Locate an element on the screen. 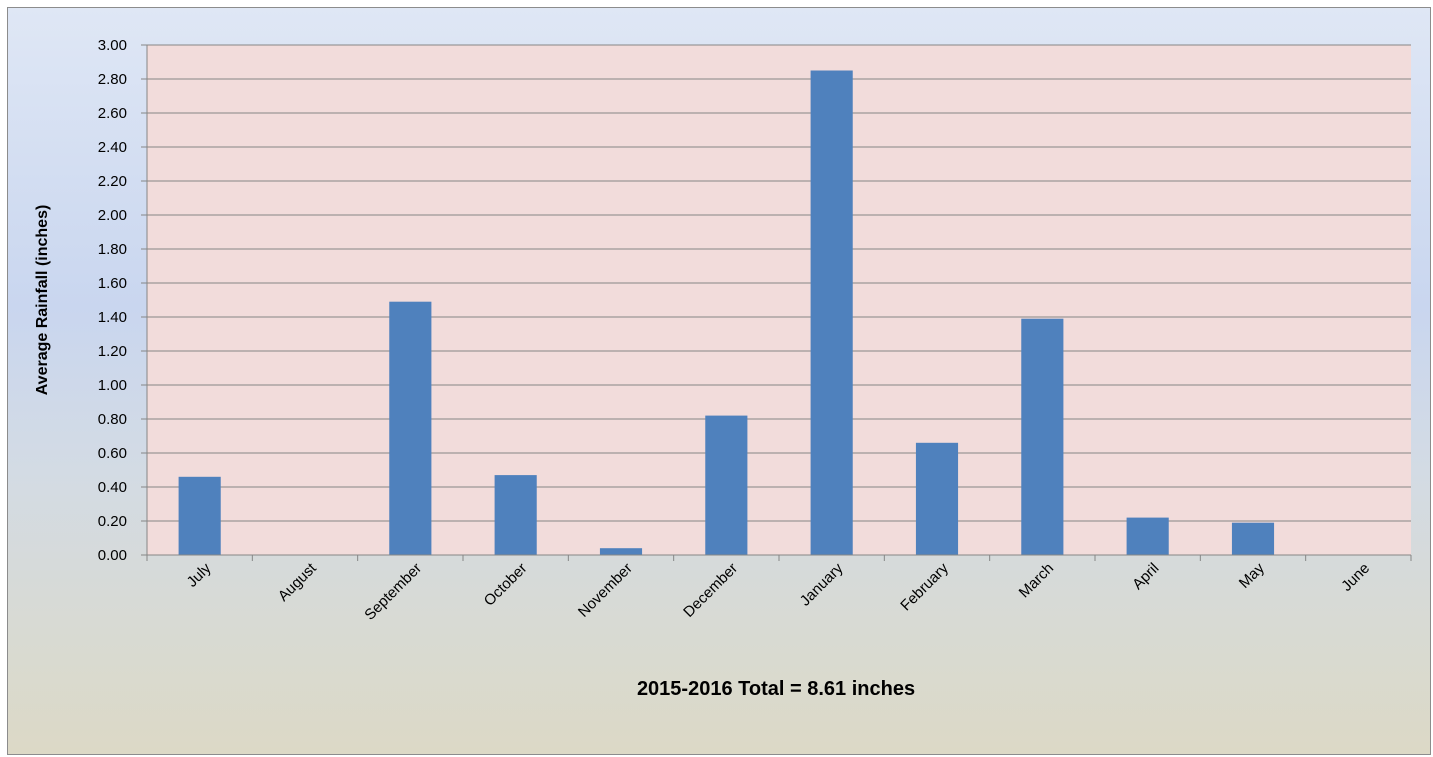  bar-july is located at coordinates (199, 515).